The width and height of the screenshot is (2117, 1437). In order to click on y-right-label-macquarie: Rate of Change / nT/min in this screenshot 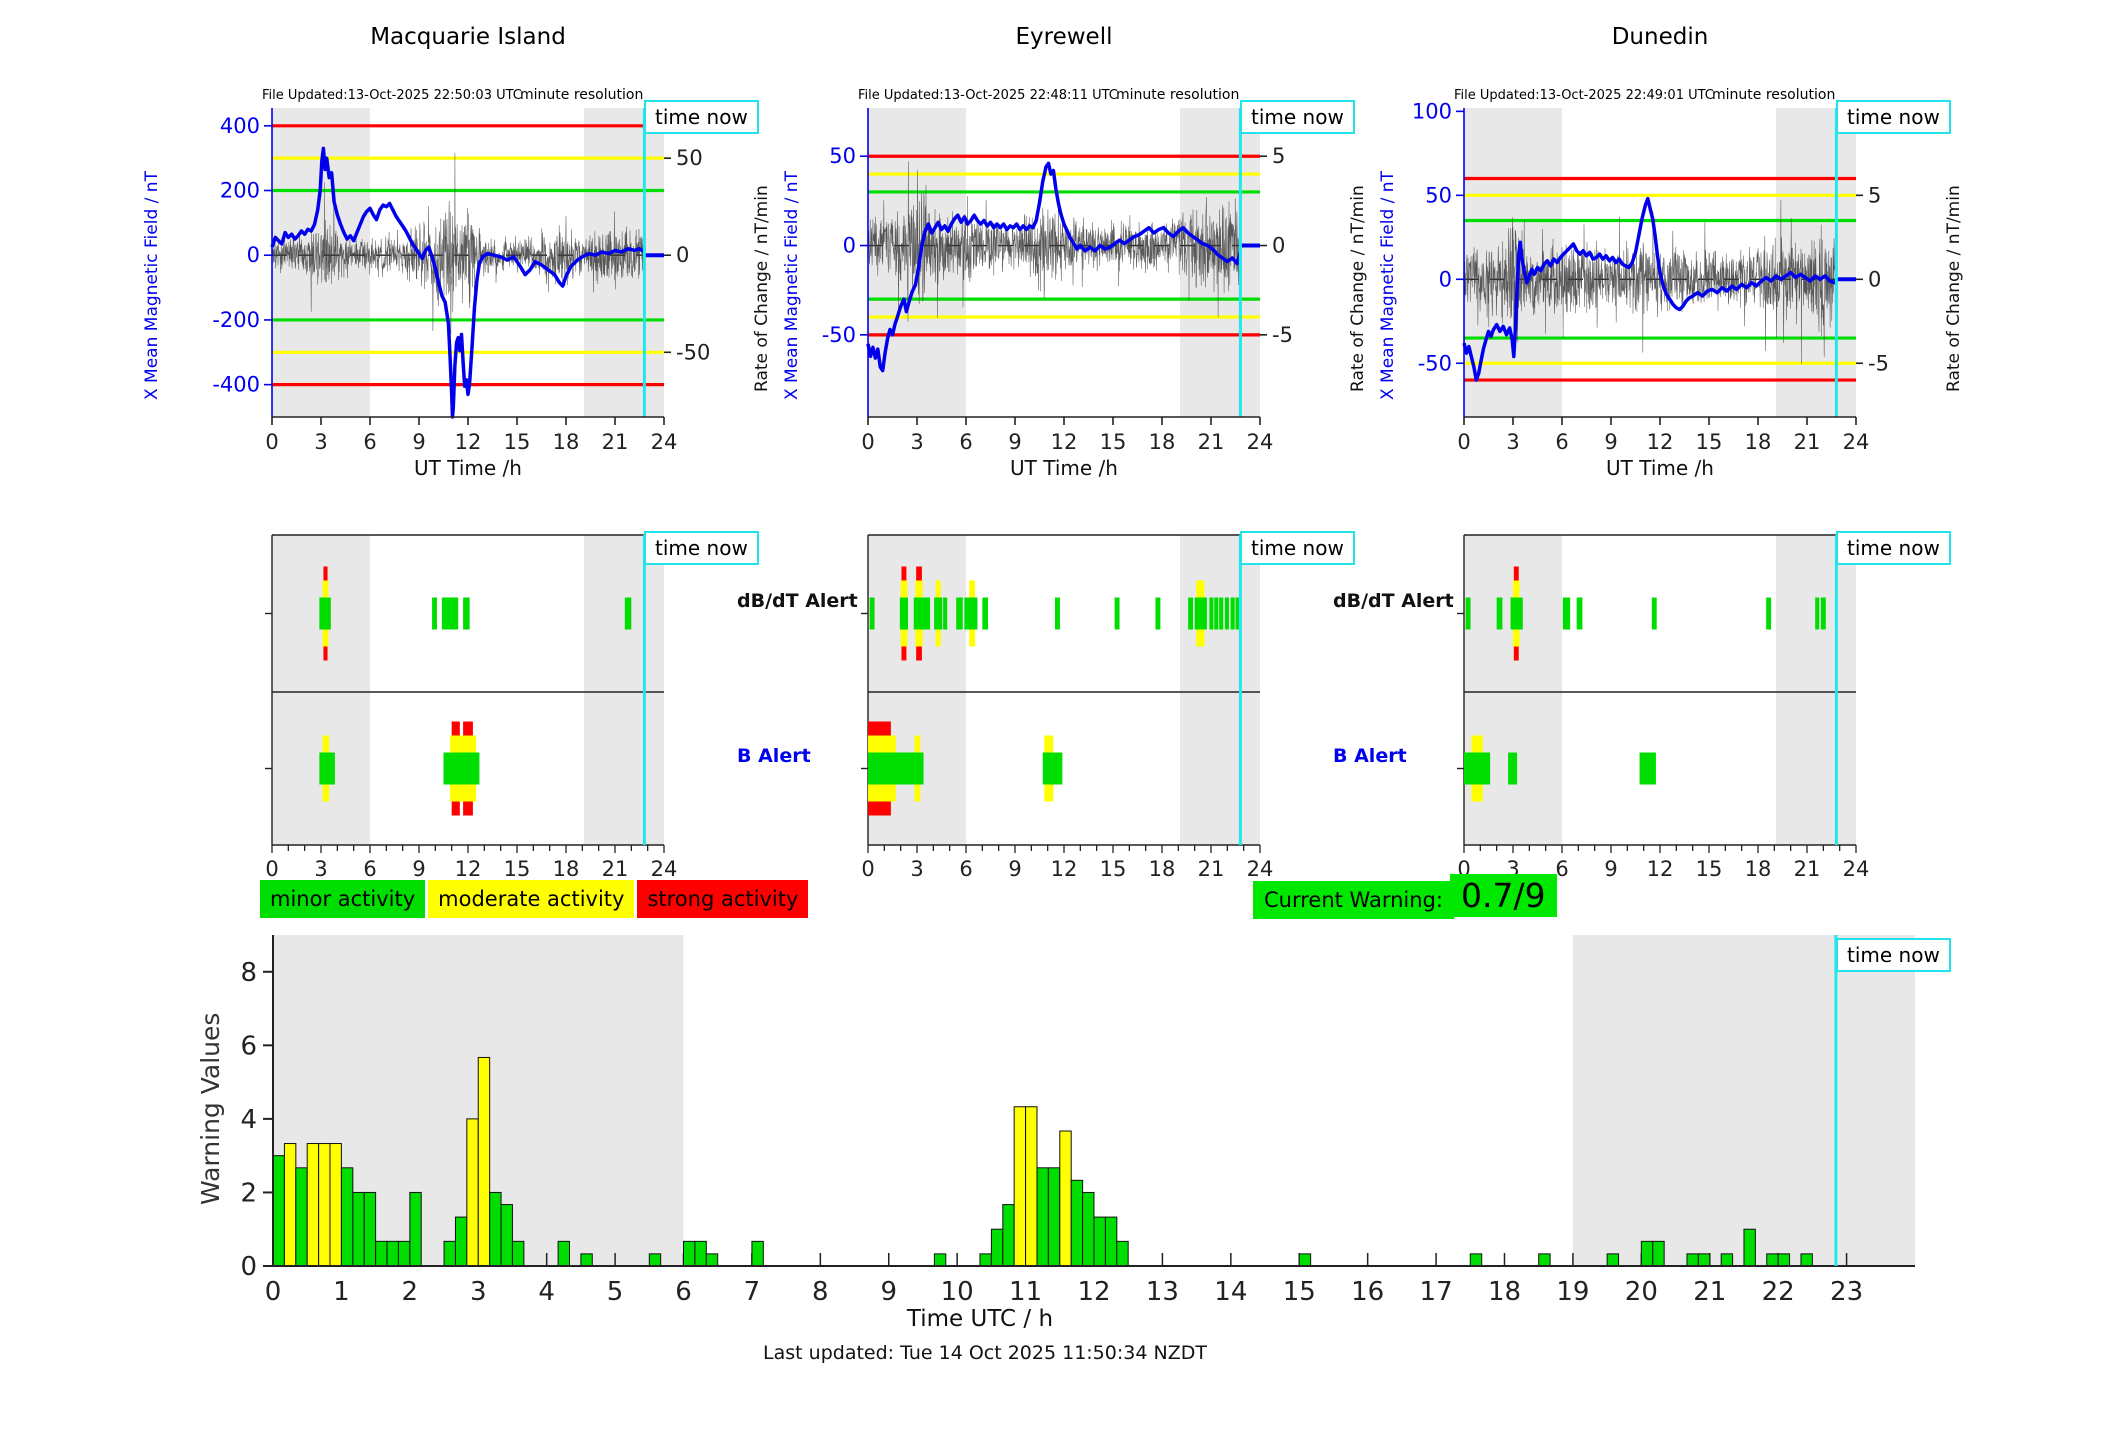, I will do `click(762, 288)`.